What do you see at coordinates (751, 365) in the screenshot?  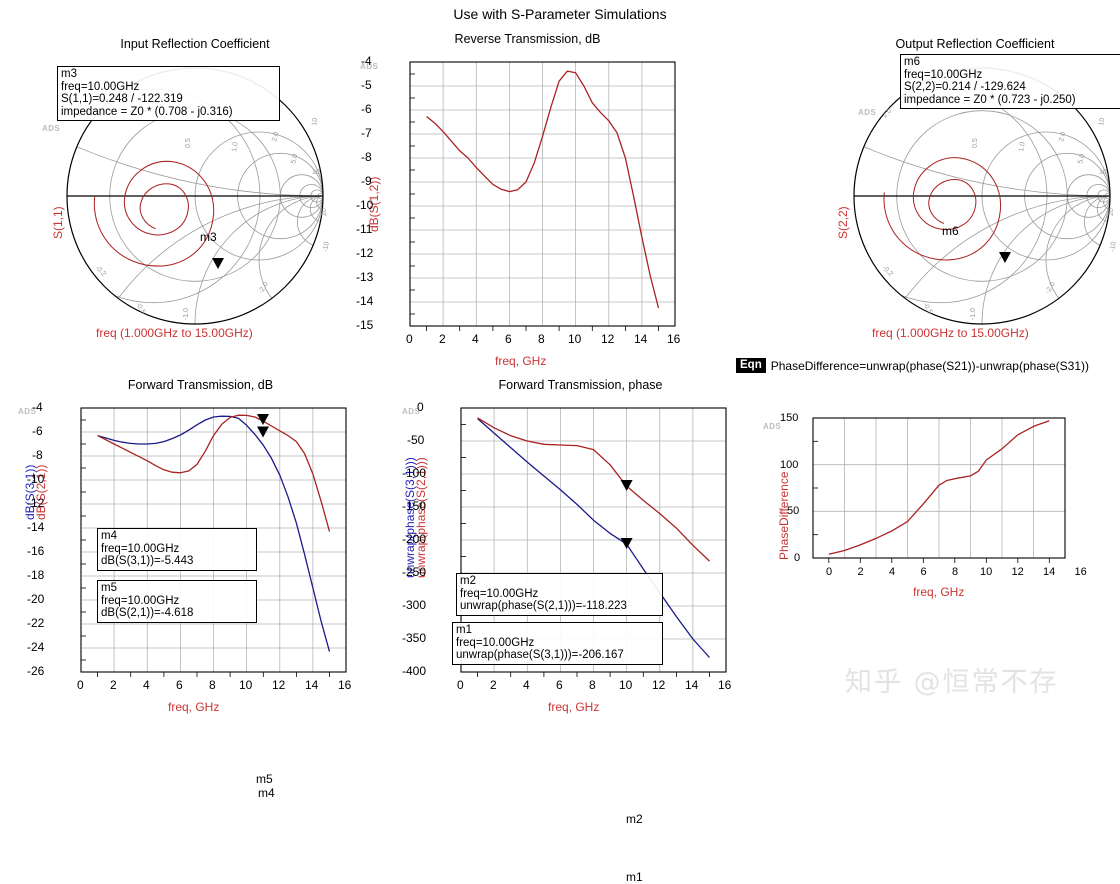 I see `eqn-tag: Eqn` at bounding box center [751, 365].